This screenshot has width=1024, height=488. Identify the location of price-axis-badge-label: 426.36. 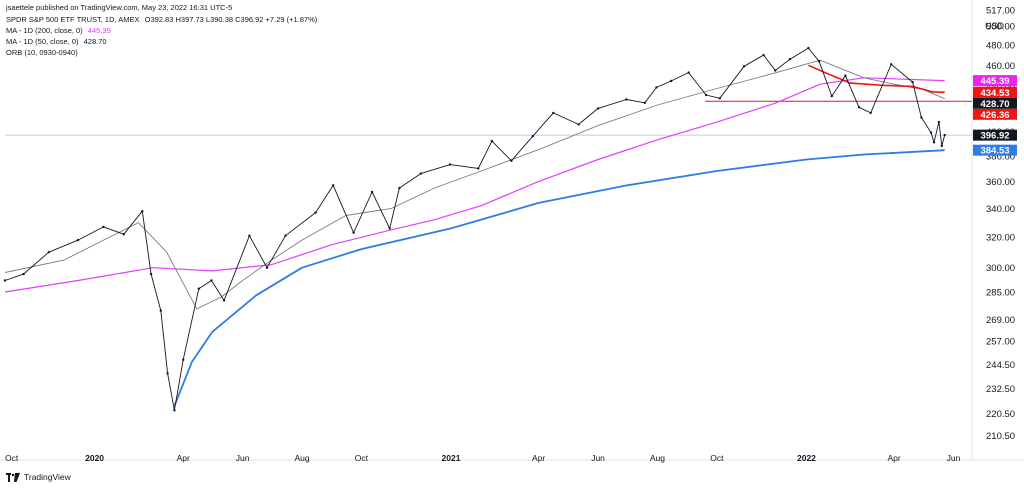
(994, 115).